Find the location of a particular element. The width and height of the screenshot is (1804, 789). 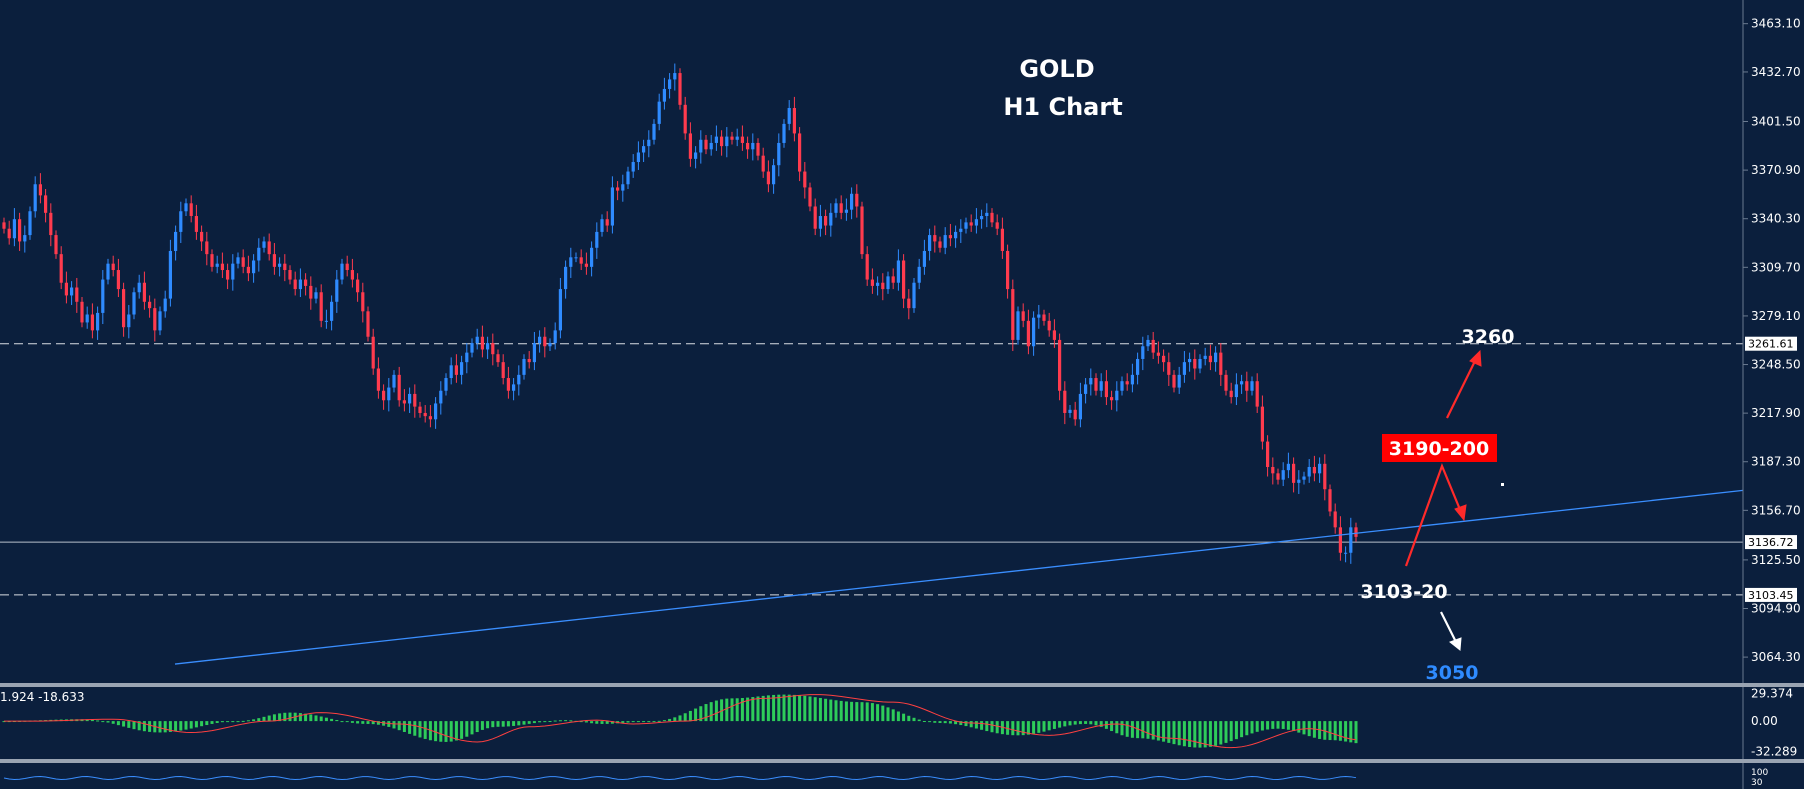

arrow-down-target is located at coordinates (1451, 631).